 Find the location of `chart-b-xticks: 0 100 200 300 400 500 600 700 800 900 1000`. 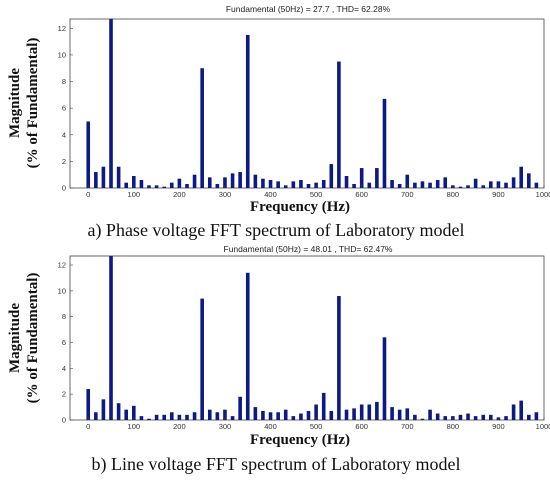

chart-b-xticks: 0 100 200 300 400 500 600 700 800 900 1000 is located at coordinates (318, 424).